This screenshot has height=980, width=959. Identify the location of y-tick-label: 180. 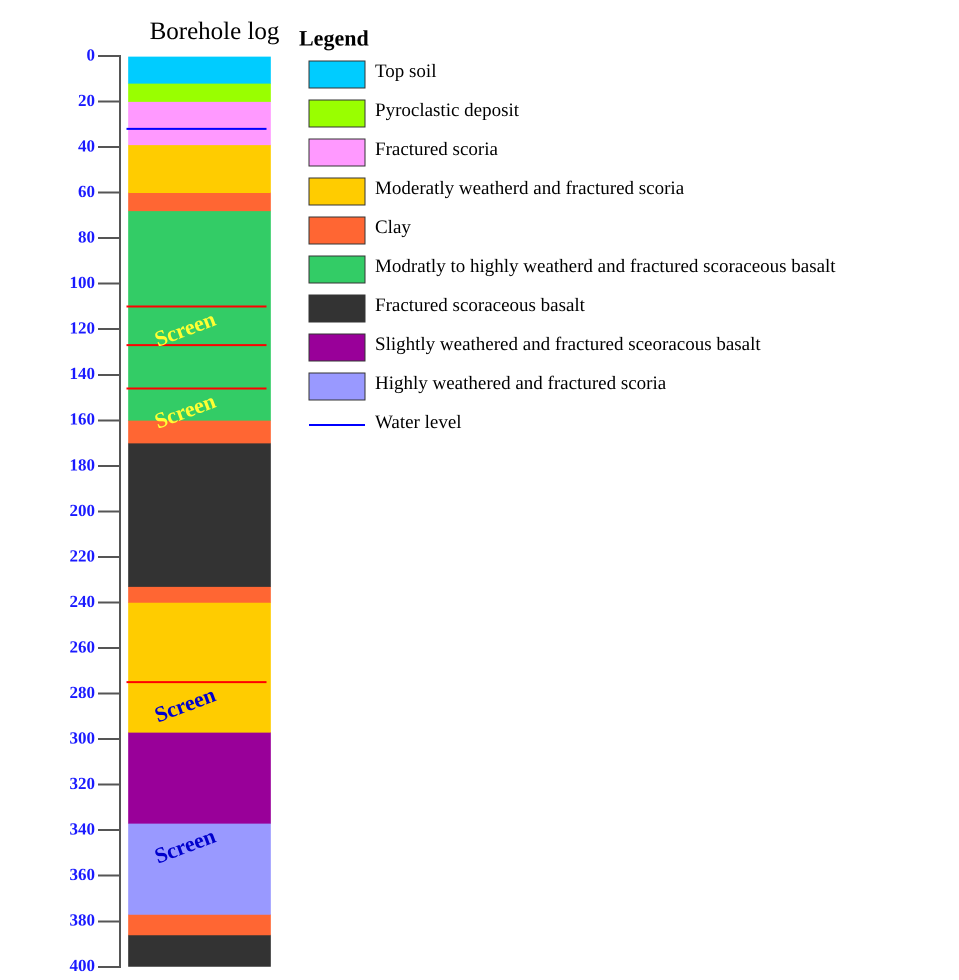
(82, 464).